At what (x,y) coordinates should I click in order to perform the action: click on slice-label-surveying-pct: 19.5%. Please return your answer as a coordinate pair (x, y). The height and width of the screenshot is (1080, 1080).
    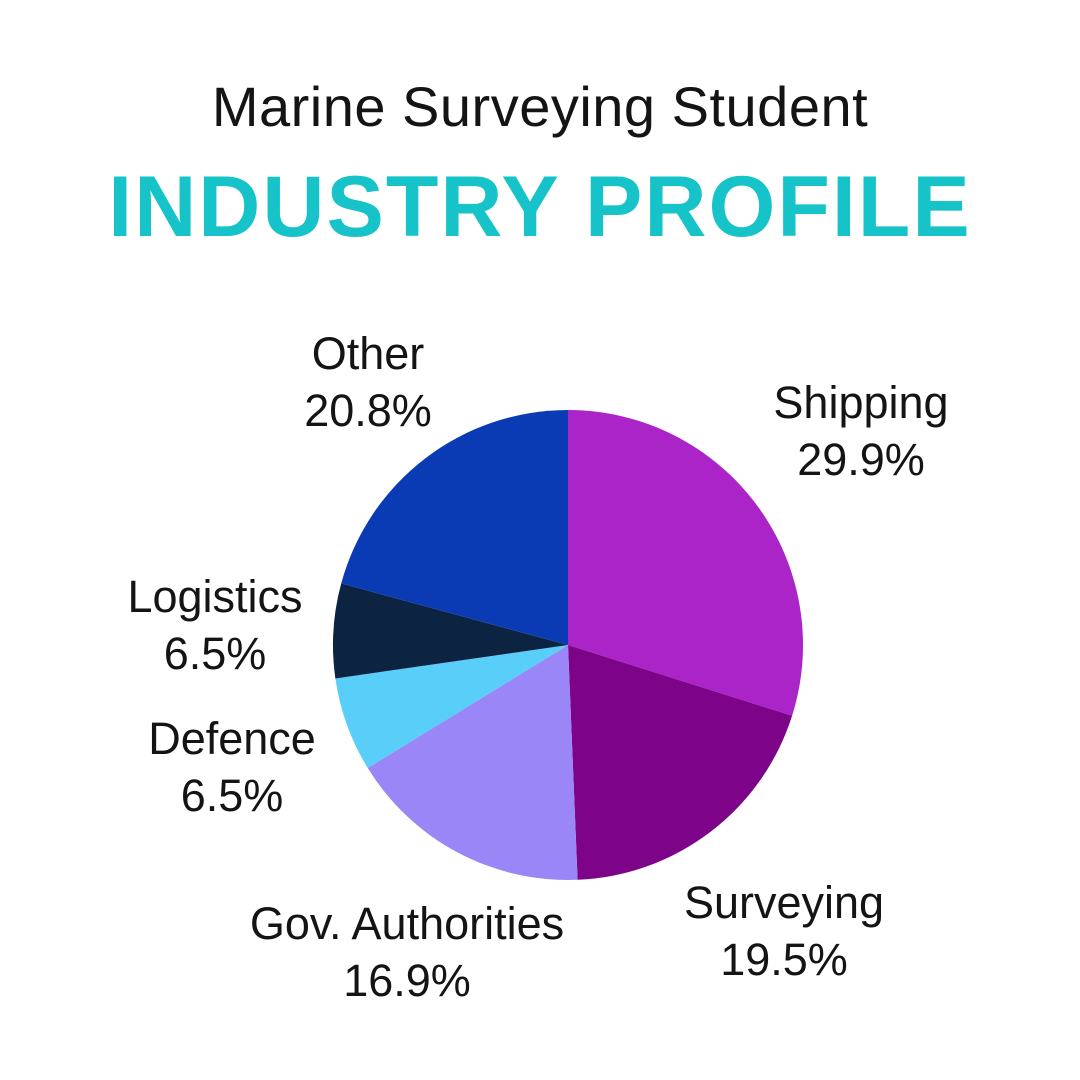
    Looking at the image, I should click on (784, 959).